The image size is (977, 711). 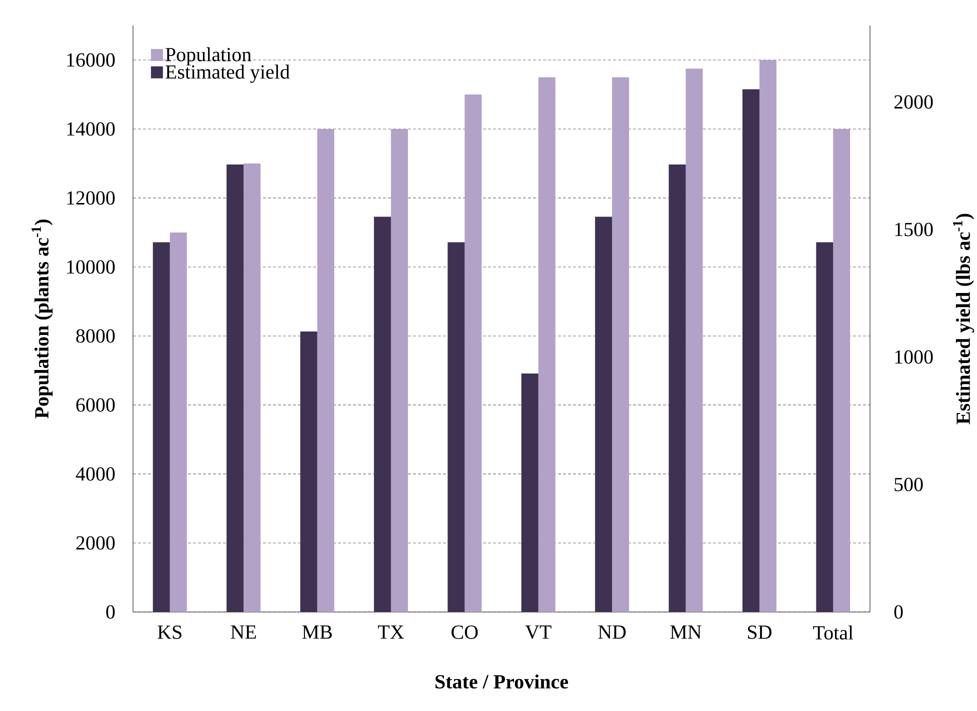 I want to click on x-tick-label: VT, so click(x=538, y=632).